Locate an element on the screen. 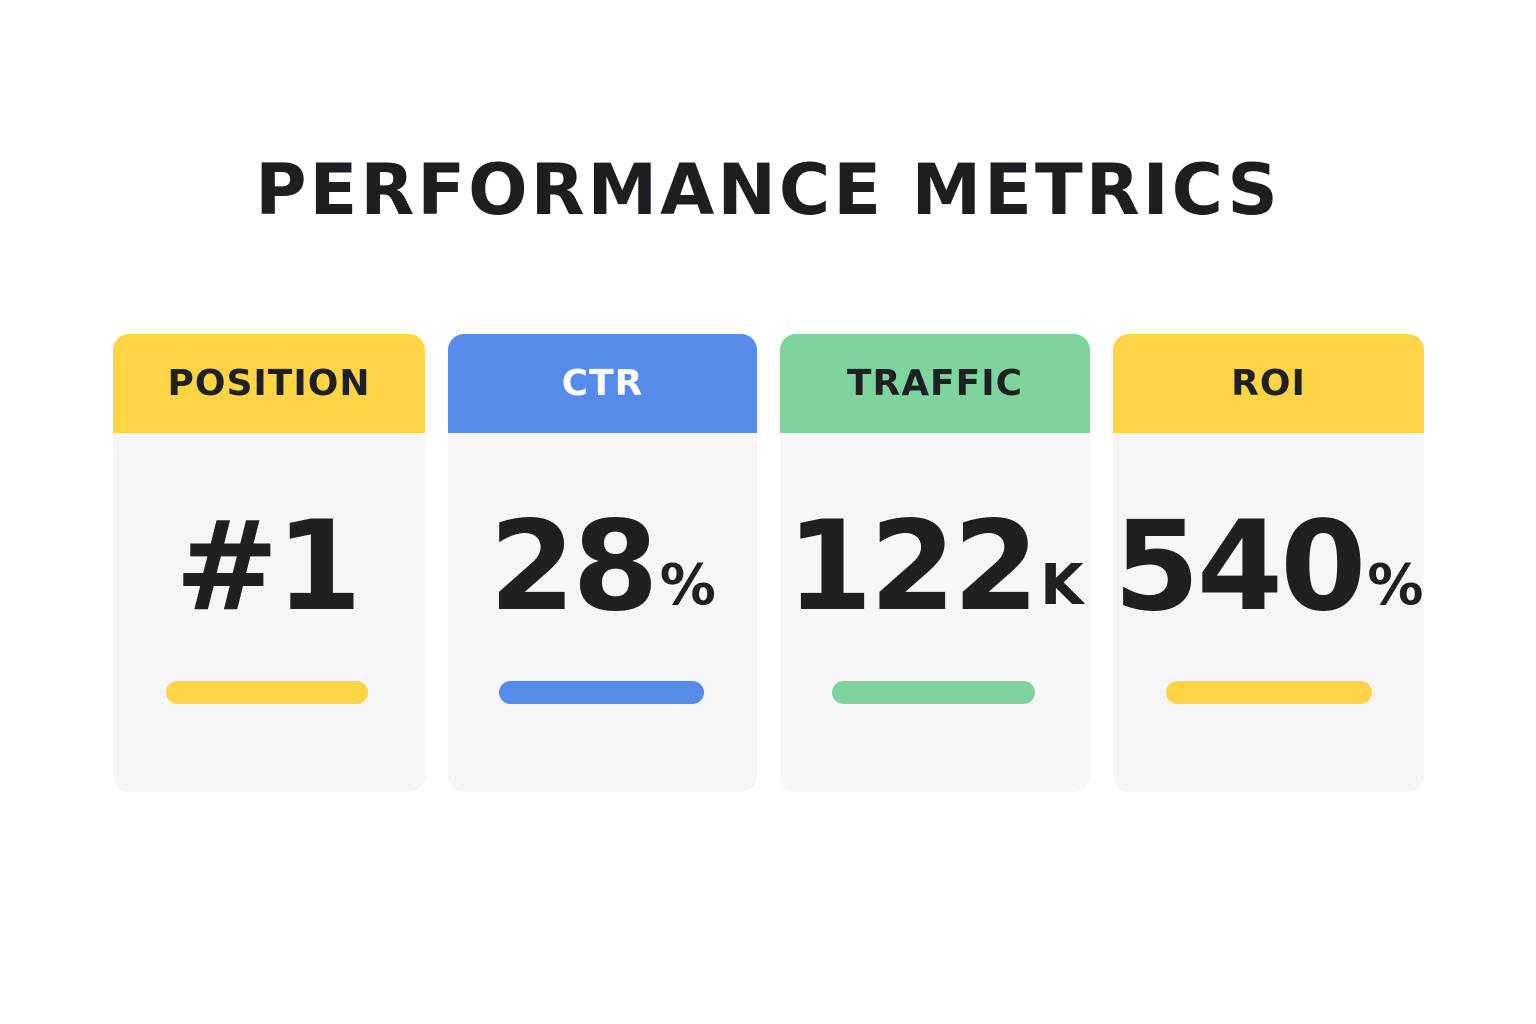 This screenshot has width=1536, height=1024. accent-bar-traffic is located at coordinates (933, 692).